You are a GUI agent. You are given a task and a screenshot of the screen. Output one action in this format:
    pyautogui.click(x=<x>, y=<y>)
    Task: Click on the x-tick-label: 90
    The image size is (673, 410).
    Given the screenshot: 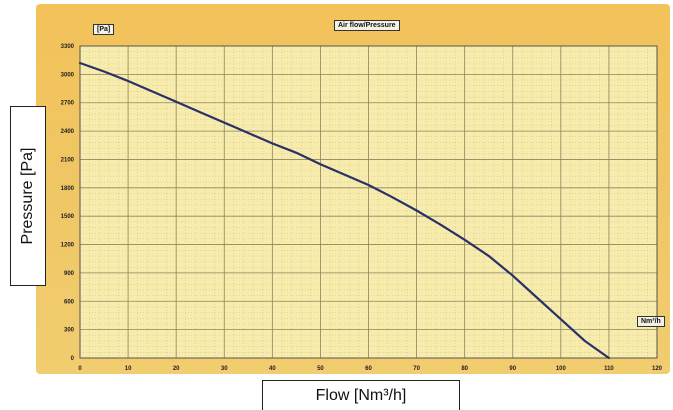 What is the action you would take?
    pyautogui.click(x=512, y=369)
    